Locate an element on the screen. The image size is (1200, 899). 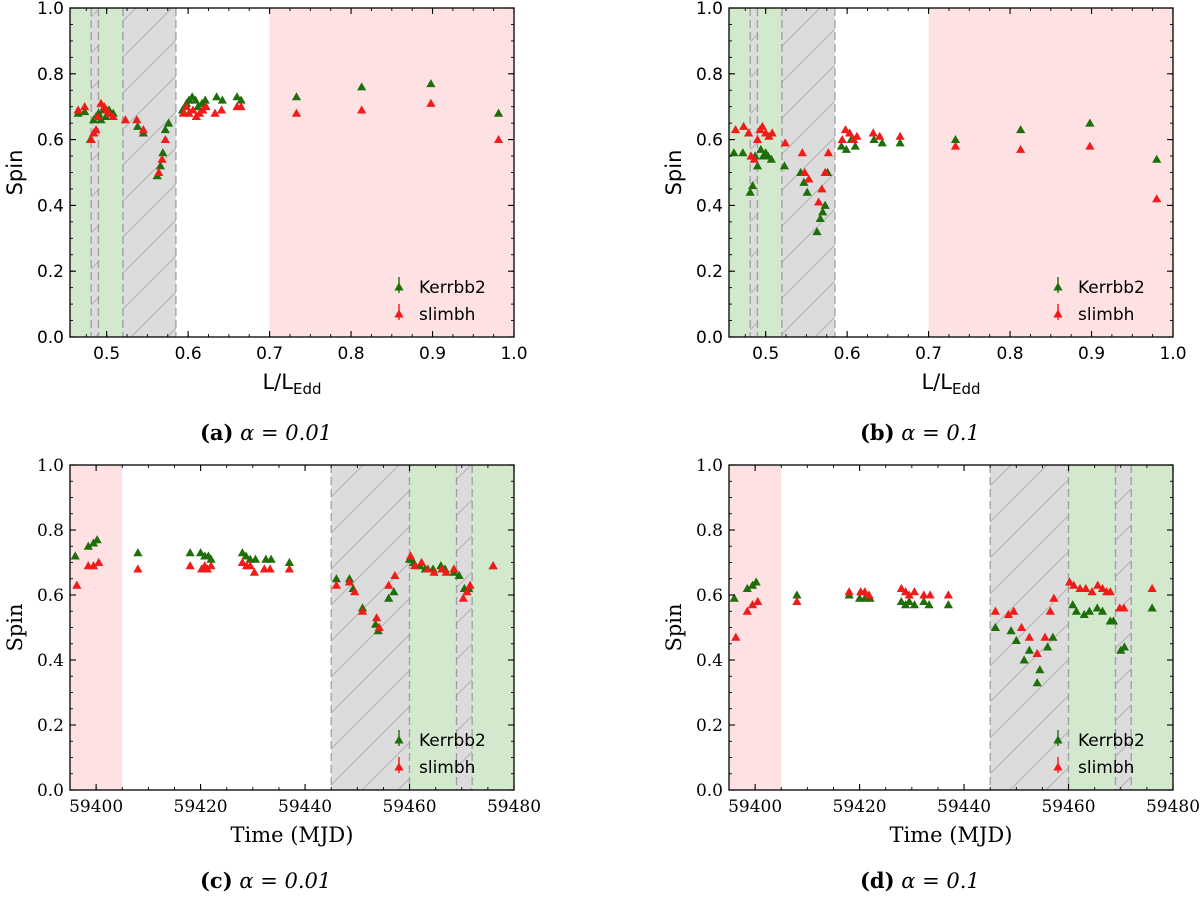
y-tick-label: 0.8 is located at coordinates (709, 75).